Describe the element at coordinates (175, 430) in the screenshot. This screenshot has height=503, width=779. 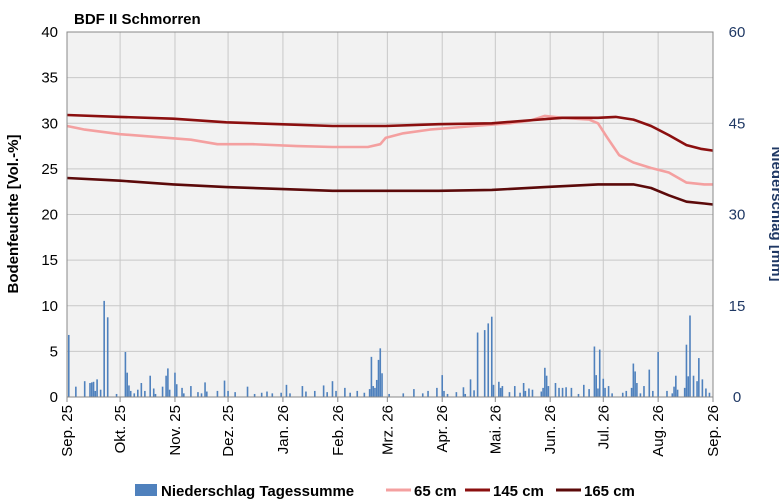
I see `x-tick-label: Nov. 25` at that location.